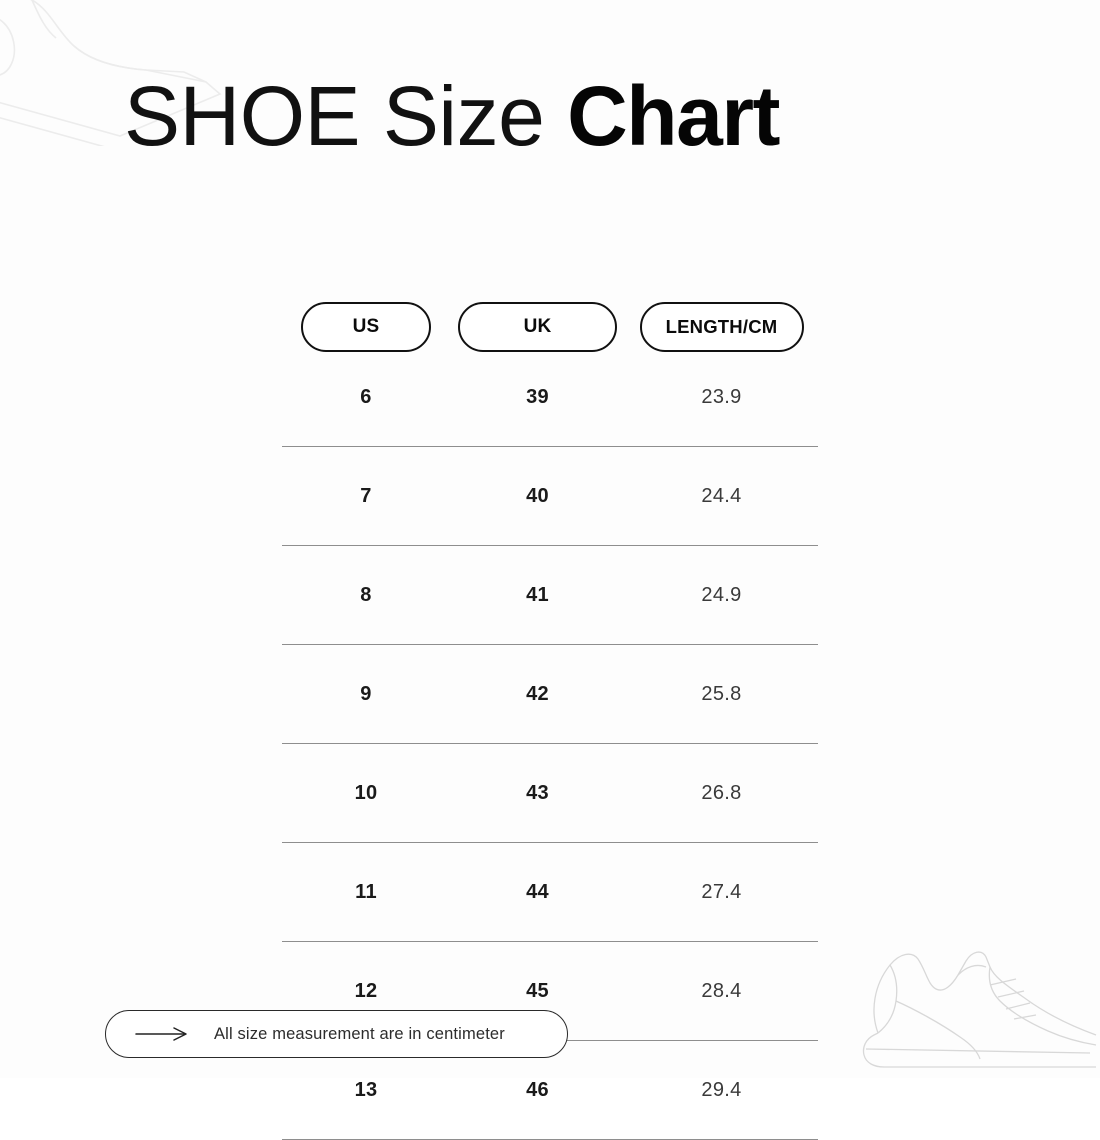  What do you see at coordinates (366, 693) in the screenshot?
I see `cell-us: 9` at bounding box center [366, 693].